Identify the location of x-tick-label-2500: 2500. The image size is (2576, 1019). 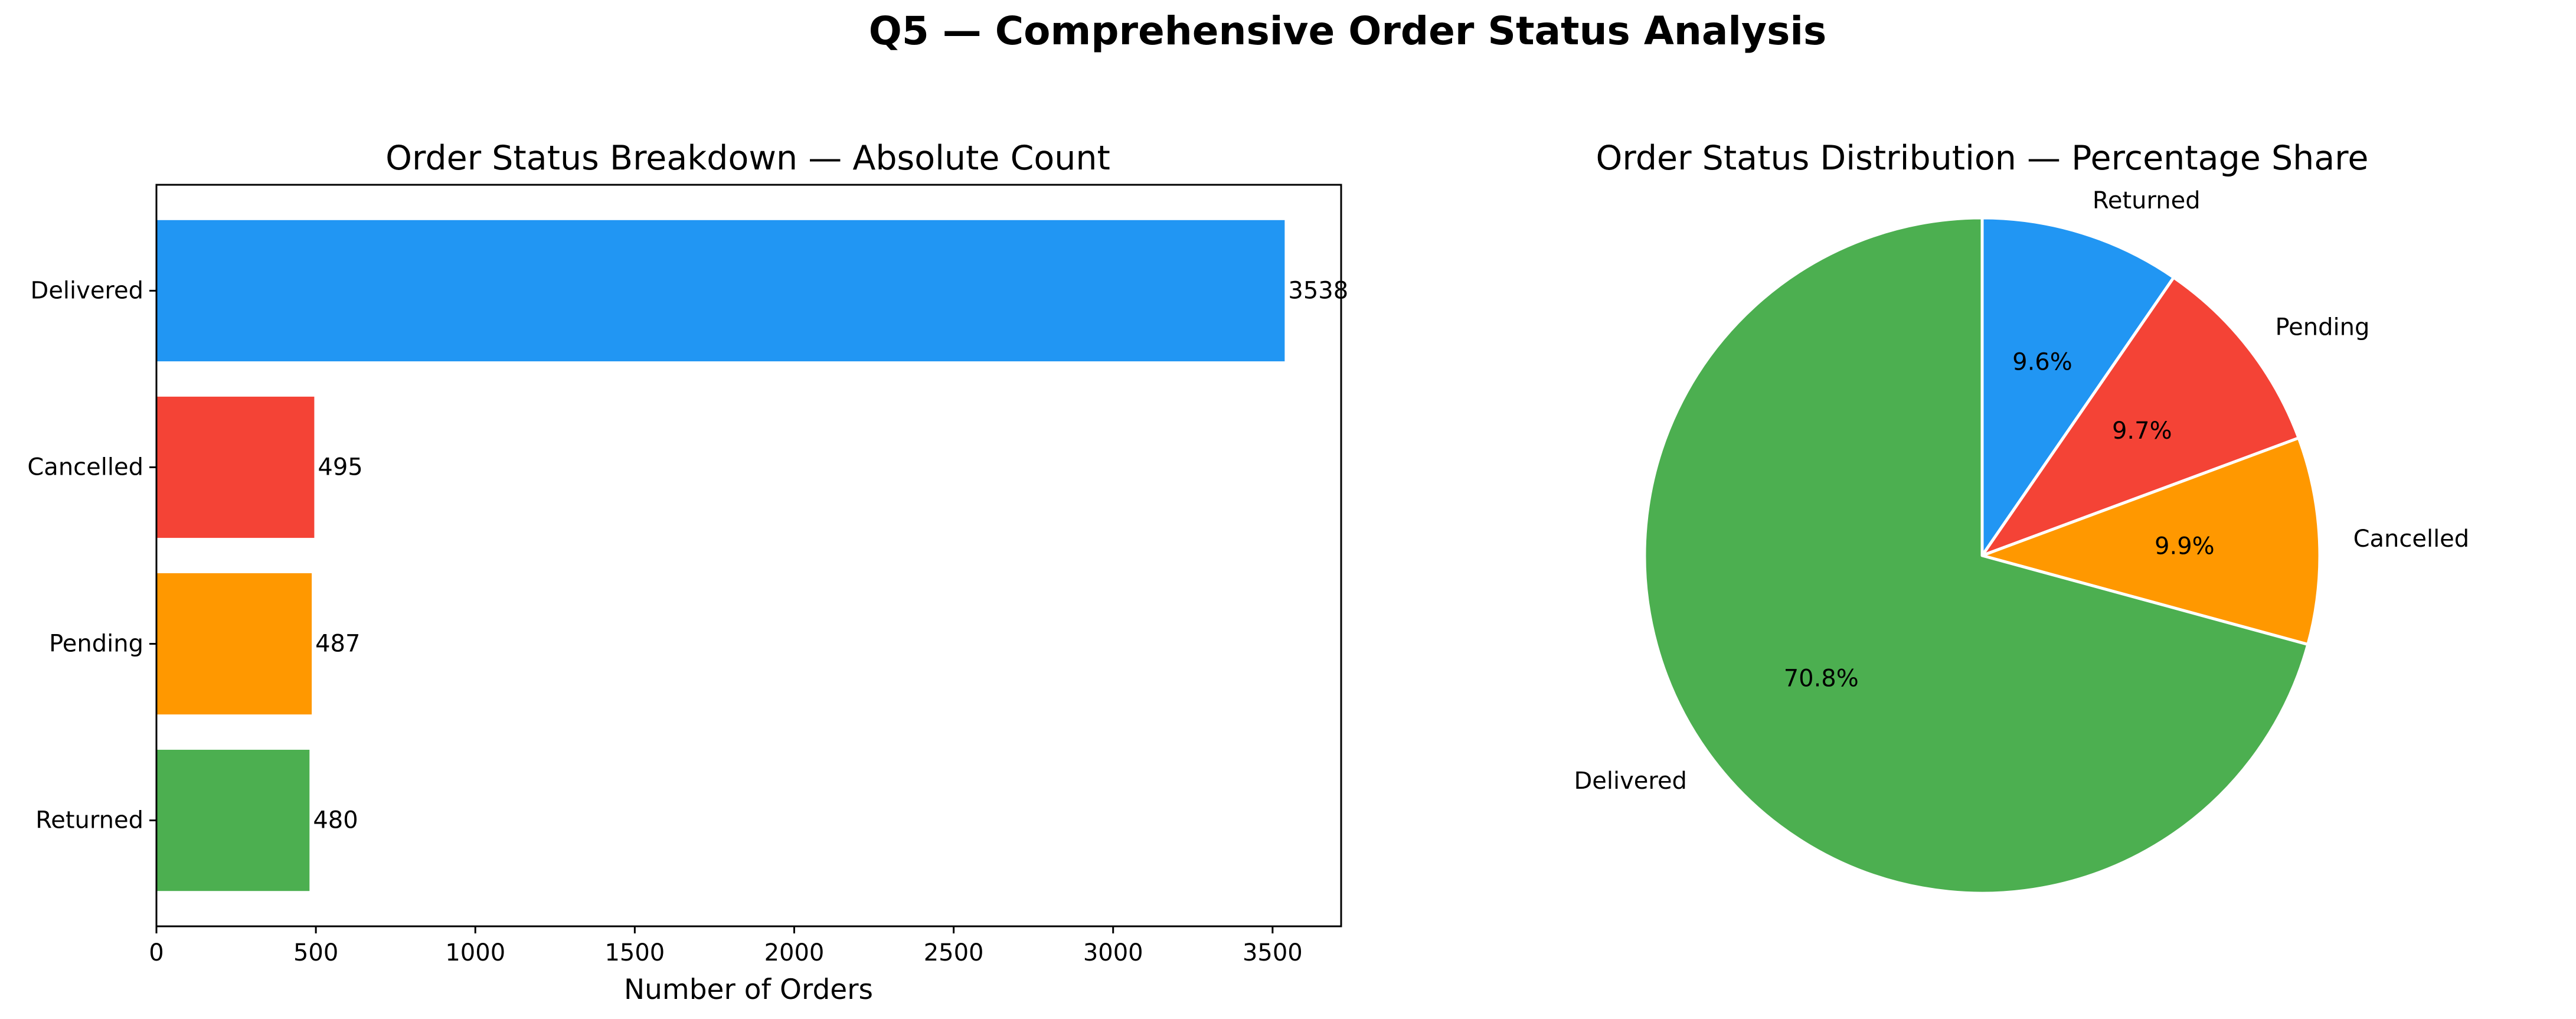
(954, 952).